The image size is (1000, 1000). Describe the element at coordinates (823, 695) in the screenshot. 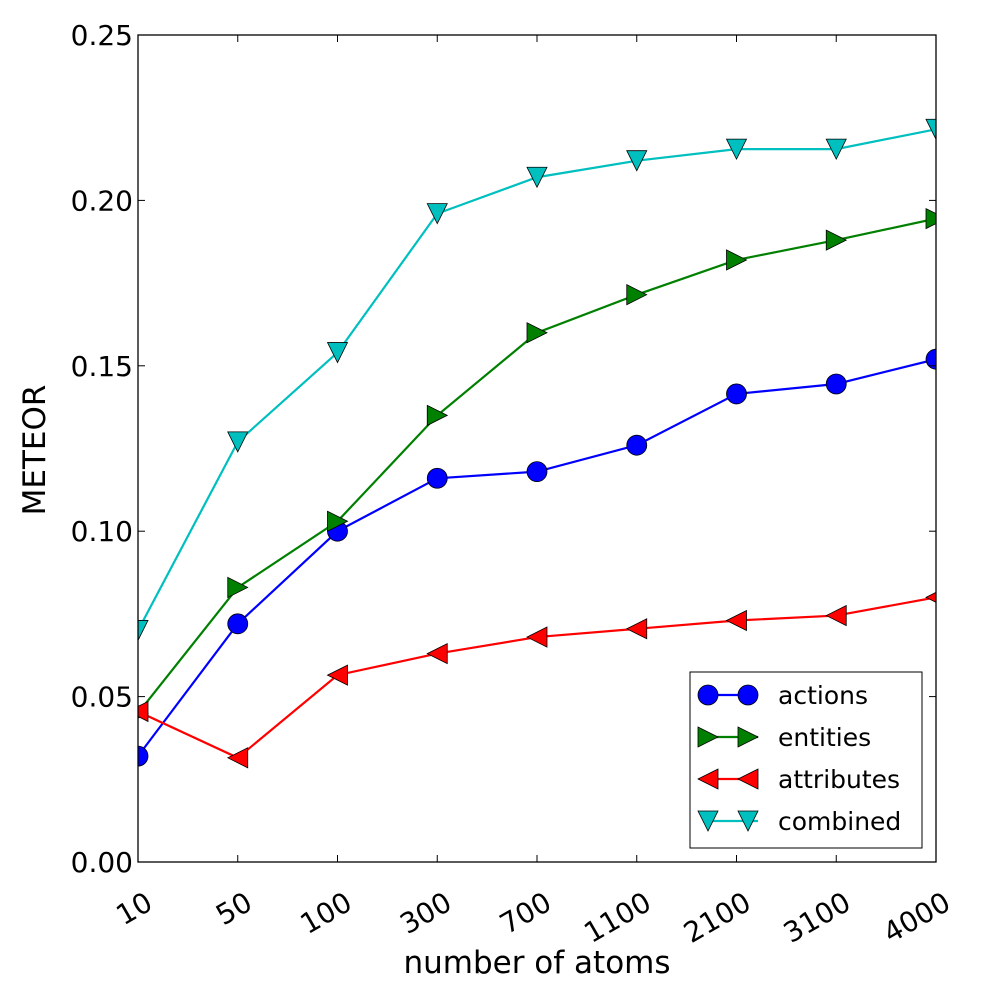

I see `legend-label-actions: actions` at that location.